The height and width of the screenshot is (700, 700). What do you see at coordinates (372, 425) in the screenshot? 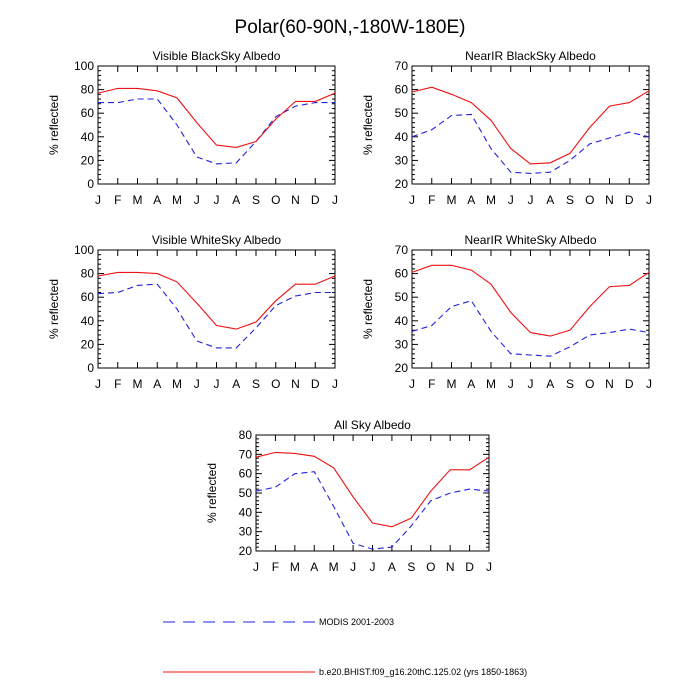
I see `panel-title: All Sky Albedo` at bounding box center [372, 425].